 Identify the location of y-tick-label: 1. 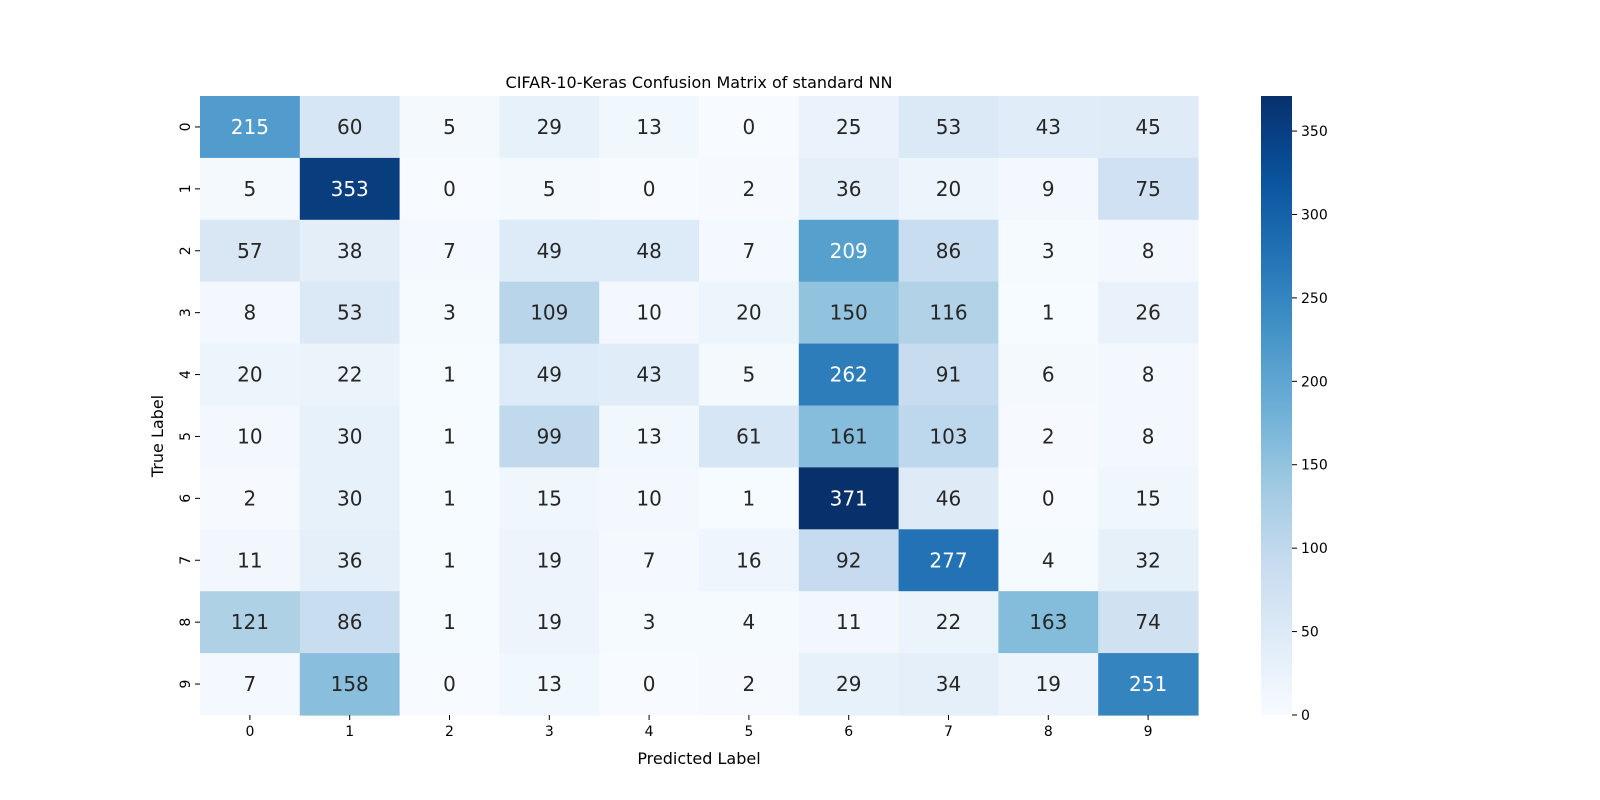
(186, 188).